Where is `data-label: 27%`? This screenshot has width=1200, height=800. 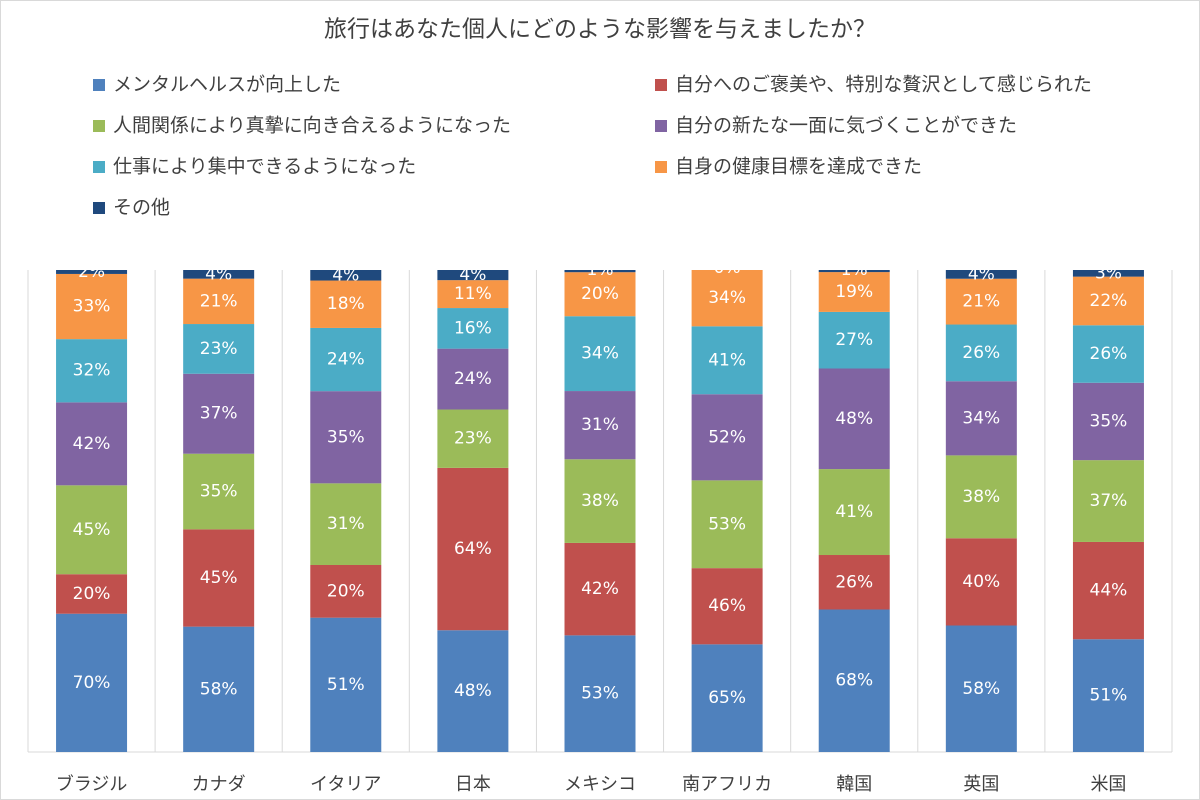
data-label: 27% is located at coordinates (854, 340).